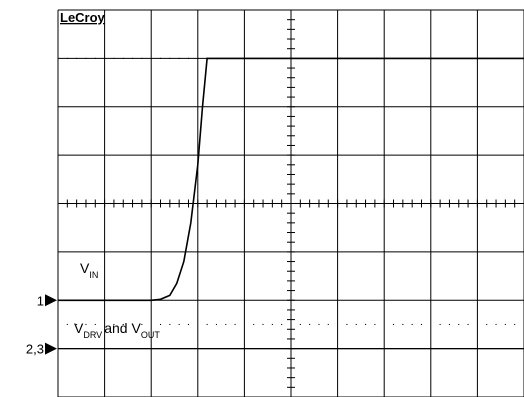 The width and height of the screenshot is (524, 397). Describe the element at coordinates (89, 270) in the screenshot. I see `vin-label: VIN` at that location.